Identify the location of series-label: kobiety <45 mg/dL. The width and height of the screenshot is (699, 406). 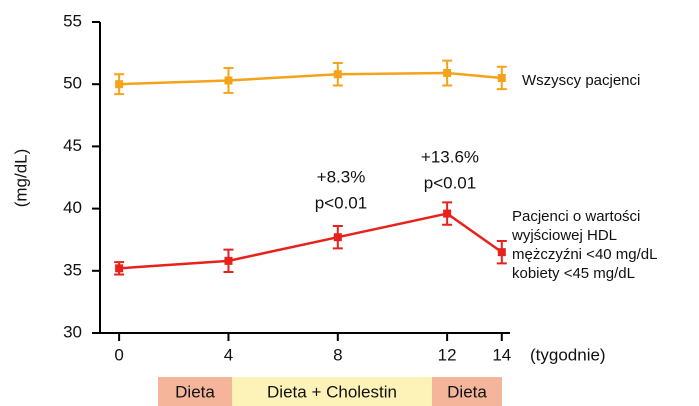
(573, 273).